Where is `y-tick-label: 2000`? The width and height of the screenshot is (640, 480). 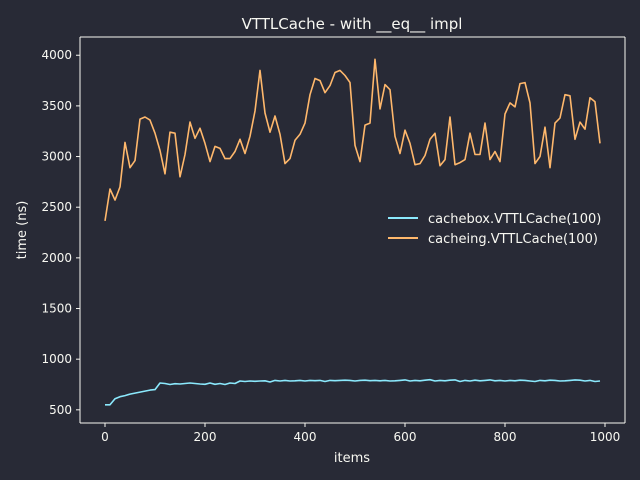
y-tick-label: 2000 is located at coordinates (56, 258).